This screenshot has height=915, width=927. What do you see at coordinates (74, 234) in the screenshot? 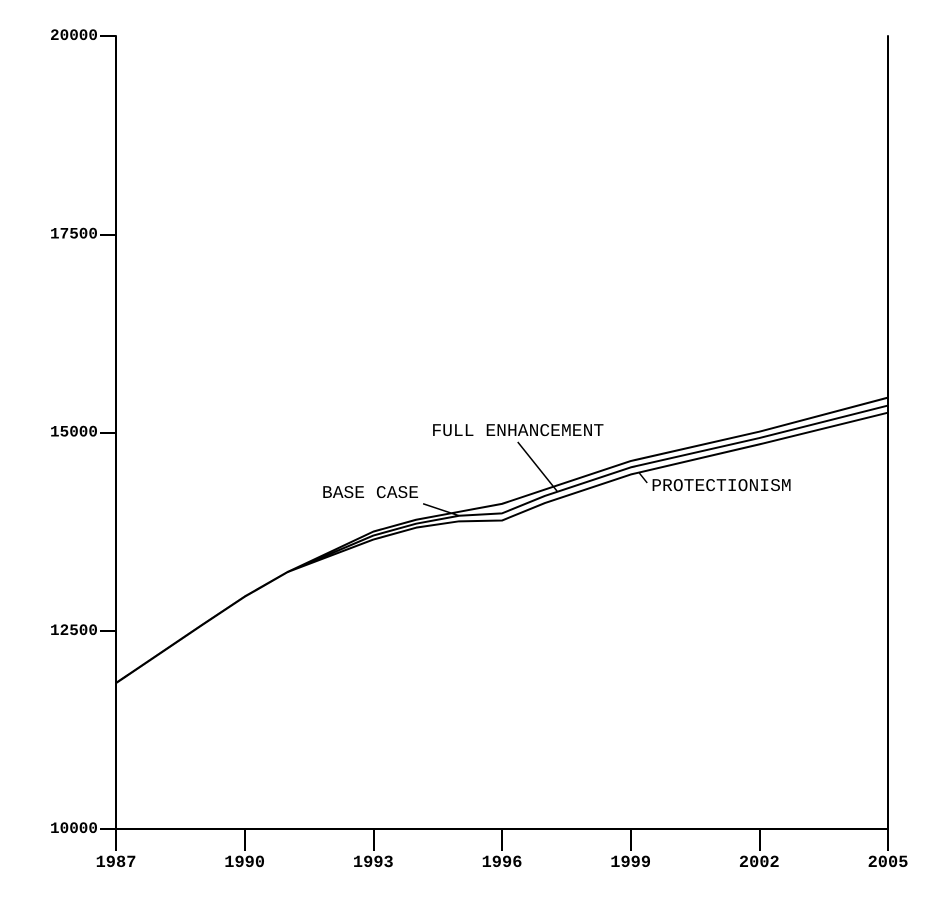
I see `y-tick-label: 17500` at bounding box center [74, 234].